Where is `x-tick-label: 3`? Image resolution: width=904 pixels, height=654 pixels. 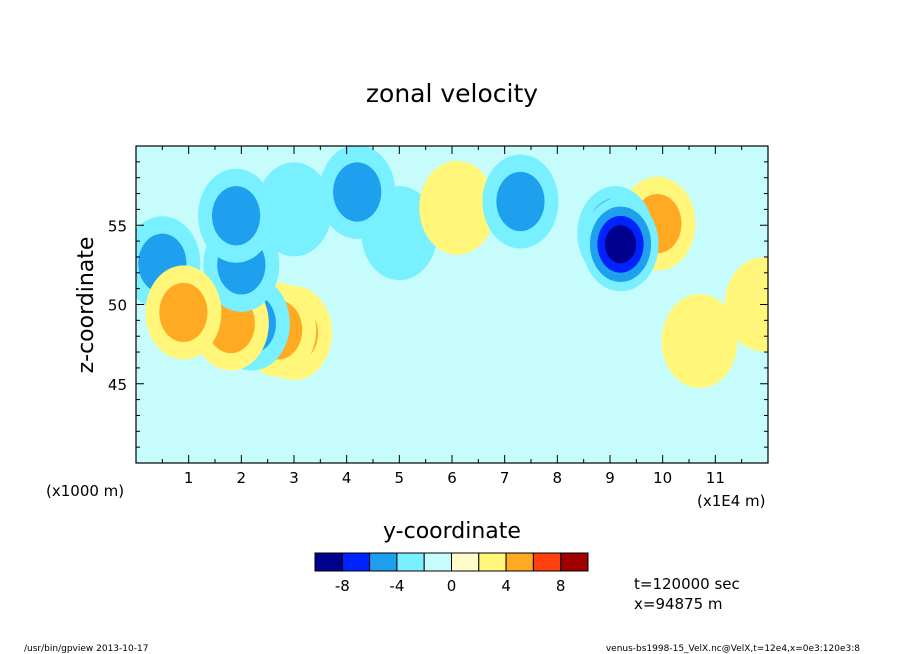 x-tick-label: 3 is located at coordinates (294, 478).